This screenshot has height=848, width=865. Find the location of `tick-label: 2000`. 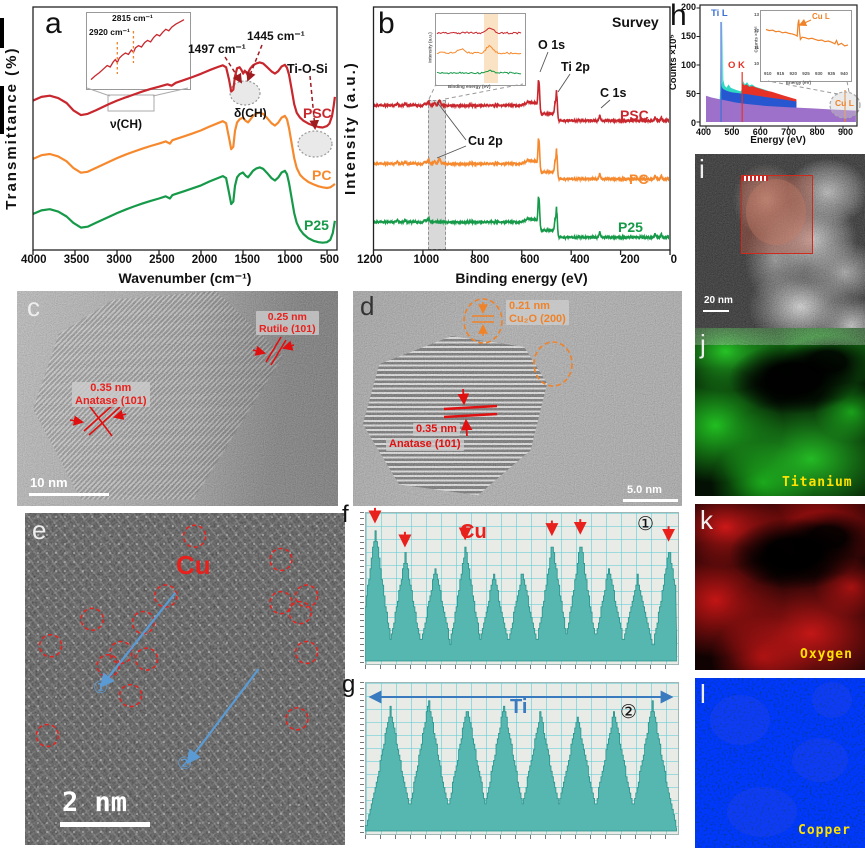

tick-label: 2000 is located at coordinates (204, 260).